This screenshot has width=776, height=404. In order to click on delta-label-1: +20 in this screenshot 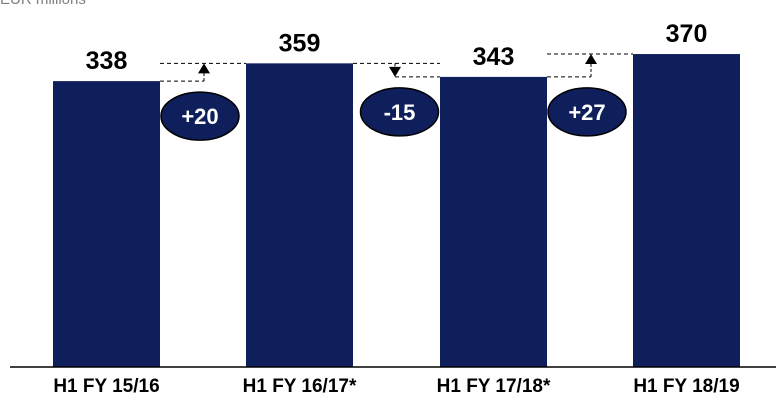, I will do `click(199, 116)`.